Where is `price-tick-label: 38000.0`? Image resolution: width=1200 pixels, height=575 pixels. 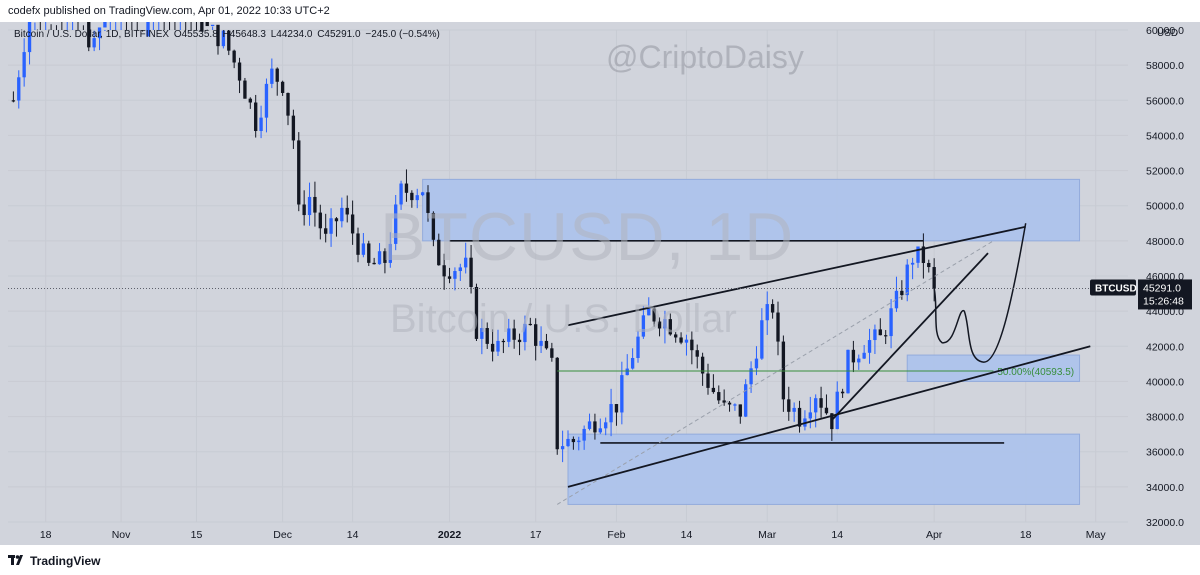
price-tick-label: 38000.0 is located at coordinates (1165, 418).